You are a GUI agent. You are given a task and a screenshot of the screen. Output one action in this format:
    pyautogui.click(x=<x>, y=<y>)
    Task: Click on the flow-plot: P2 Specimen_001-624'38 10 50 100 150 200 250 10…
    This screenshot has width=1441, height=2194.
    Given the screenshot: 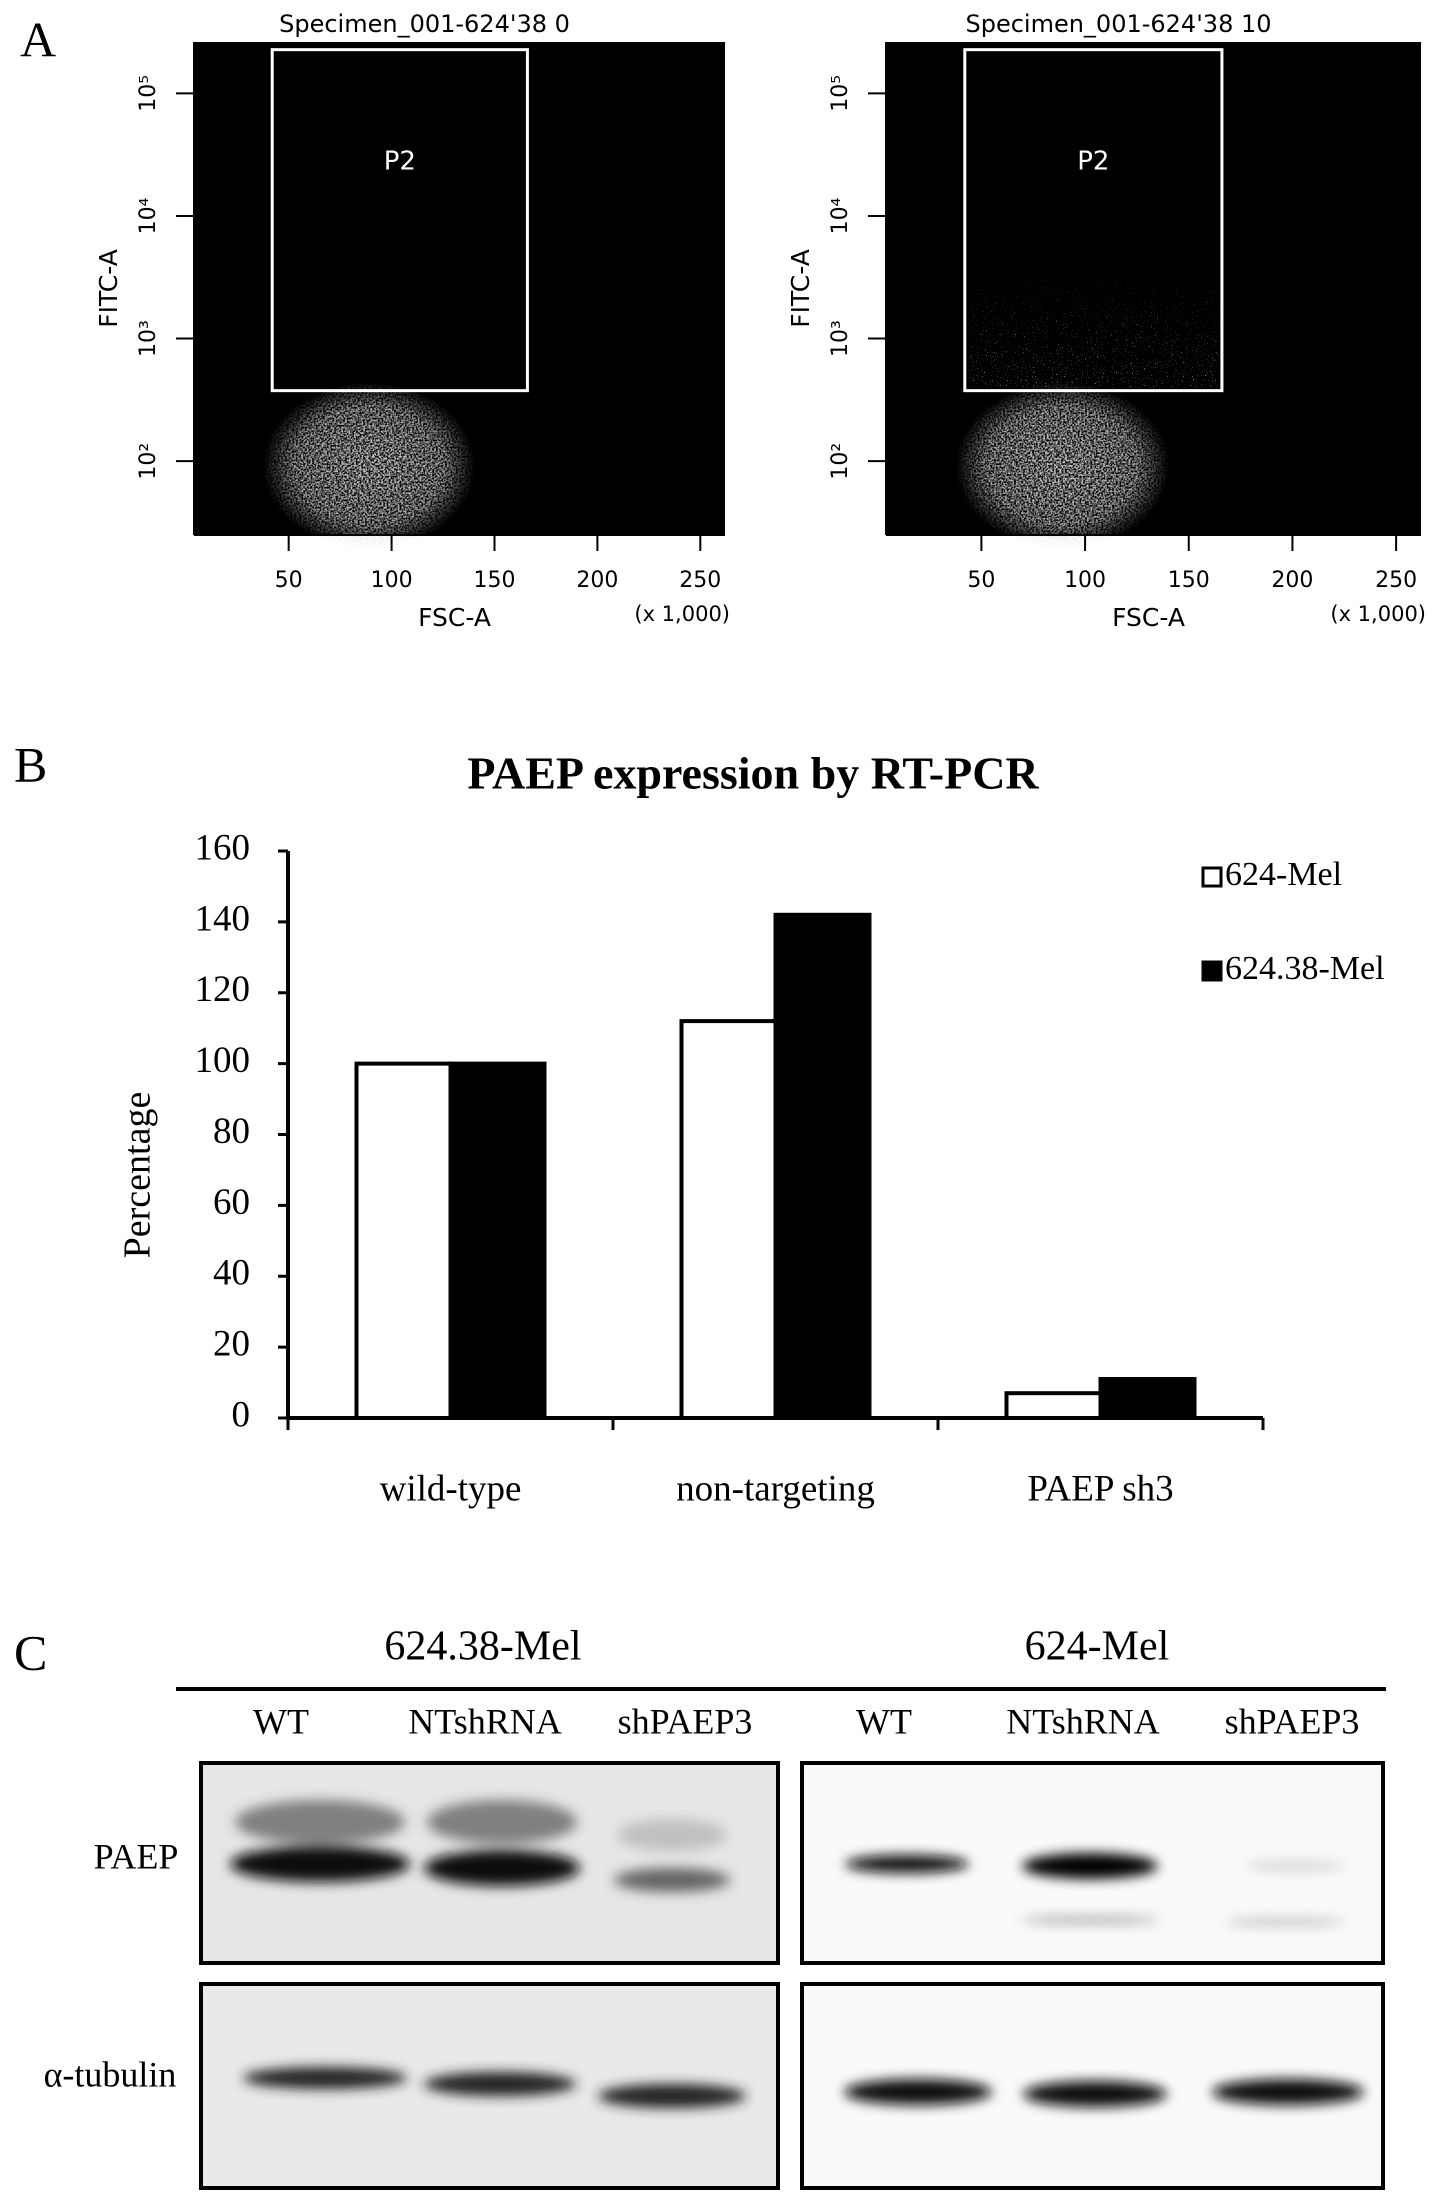 What is the action you would take?
    pyautogui.click(x=1106, y=321)
    